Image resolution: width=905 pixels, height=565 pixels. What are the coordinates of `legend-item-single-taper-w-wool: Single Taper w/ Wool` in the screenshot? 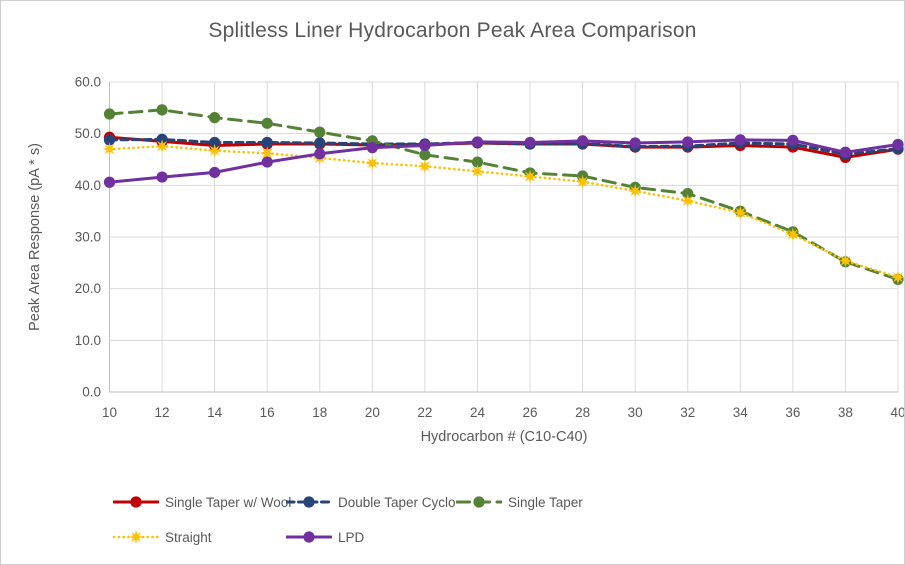 It's located at (202, 502).